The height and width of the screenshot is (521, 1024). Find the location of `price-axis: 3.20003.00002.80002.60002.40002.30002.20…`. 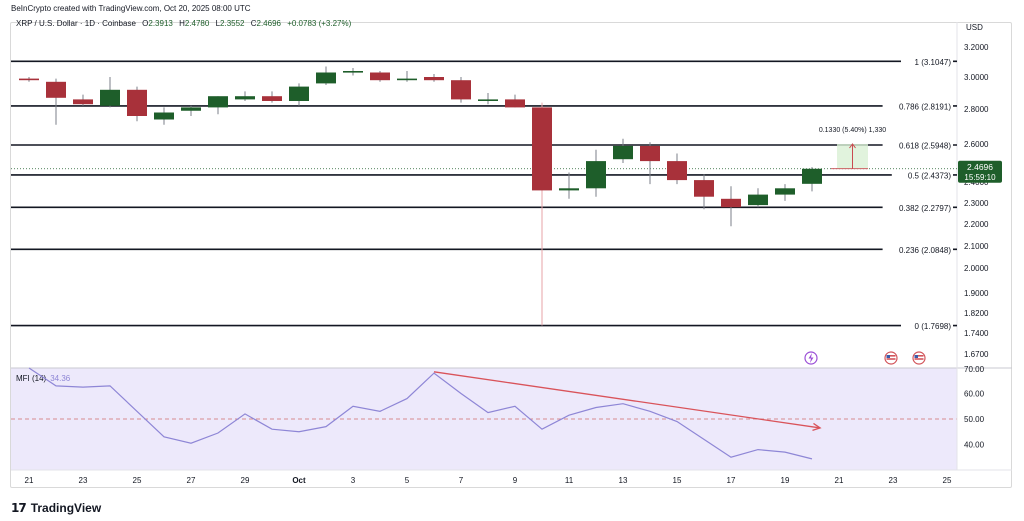

price-axis: 3.20003.00002.80002.60002.40002.30002.20… is located at coordinates (980, 201).